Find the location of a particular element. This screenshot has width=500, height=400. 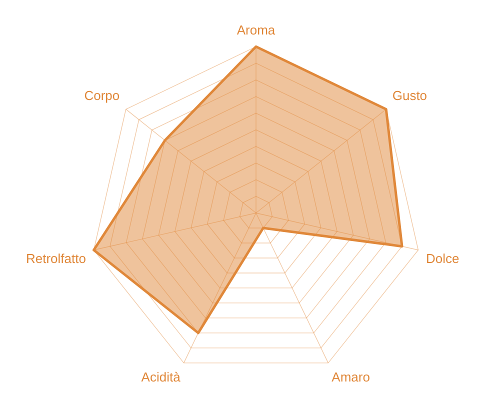

spoke-label: Retrolfatto is located at coordinates (56, 258).